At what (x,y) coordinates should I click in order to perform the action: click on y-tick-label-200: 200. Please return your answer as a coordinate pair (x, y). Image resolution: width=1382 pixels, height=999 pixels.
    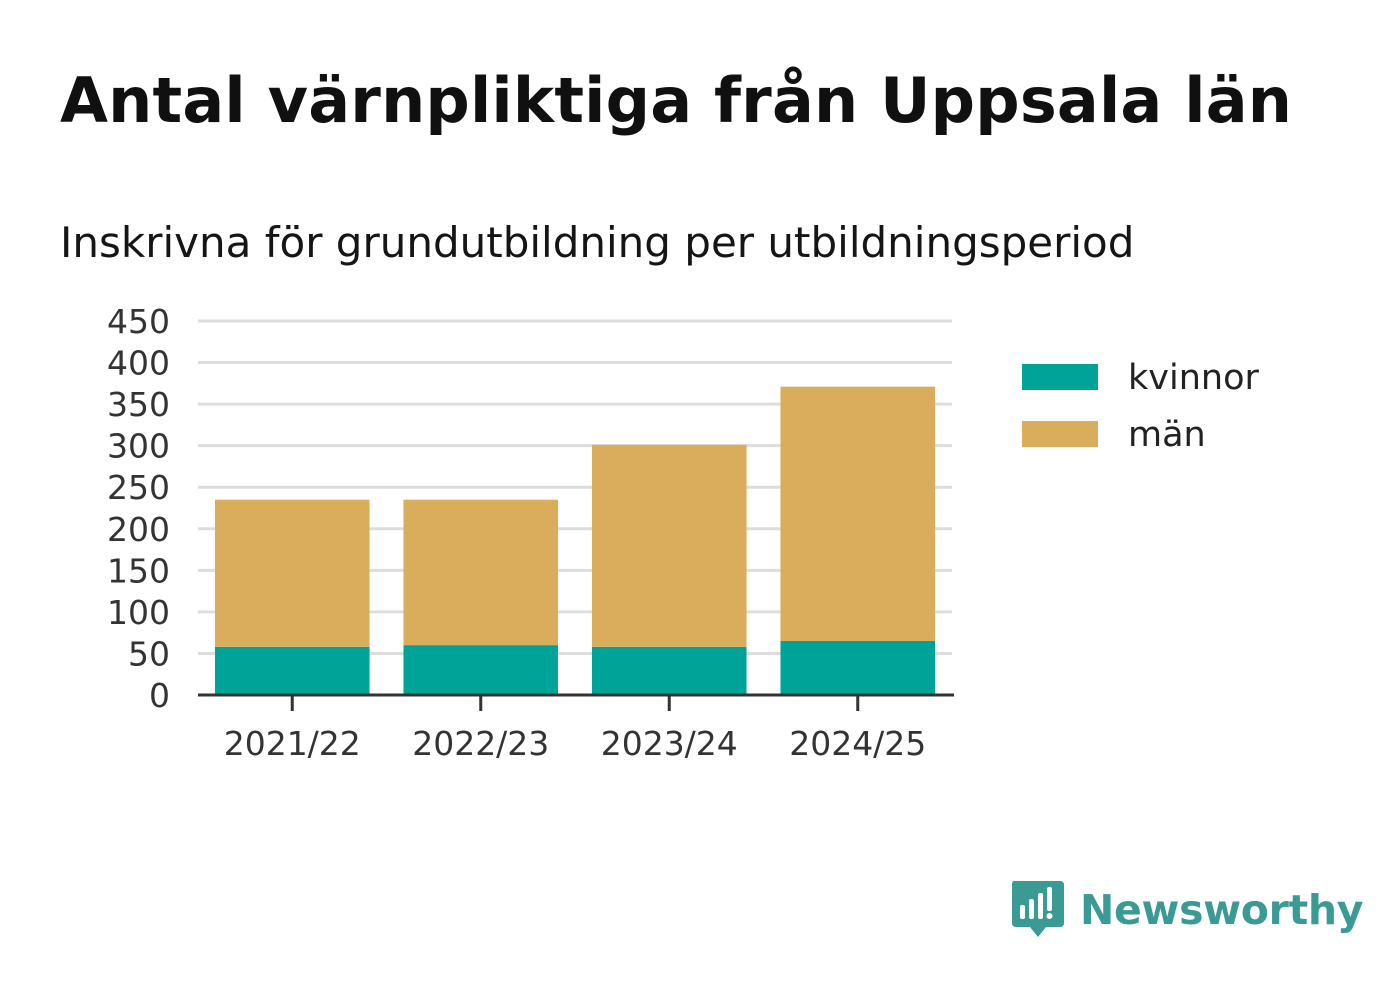
    Looking at the image, I should click on (138, 529).